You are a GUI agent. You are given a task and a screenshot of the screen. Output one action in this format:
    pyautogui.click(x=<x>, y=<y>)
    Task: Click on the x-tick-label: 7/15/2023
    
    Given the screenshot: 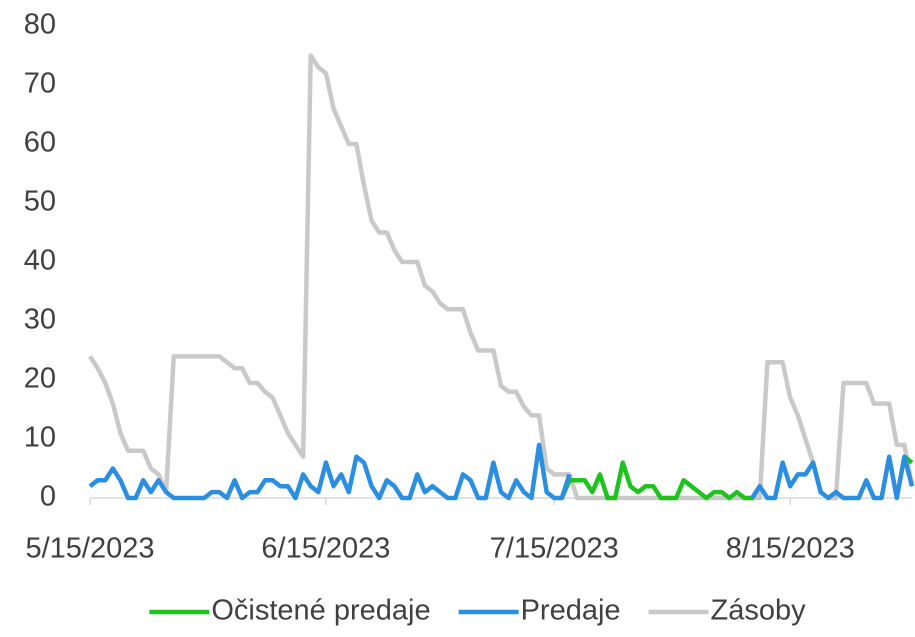 What is the action you would take?
    pyautogui.click(x=554, y=549)
    